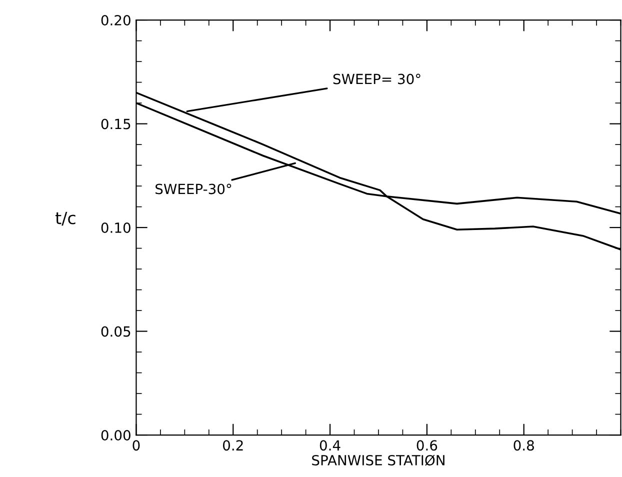 This screenshot has height=477, width=622. Describe the element at coordinates (136, 445) in the screenshot. I see `x-tick-label: 0` at that location.